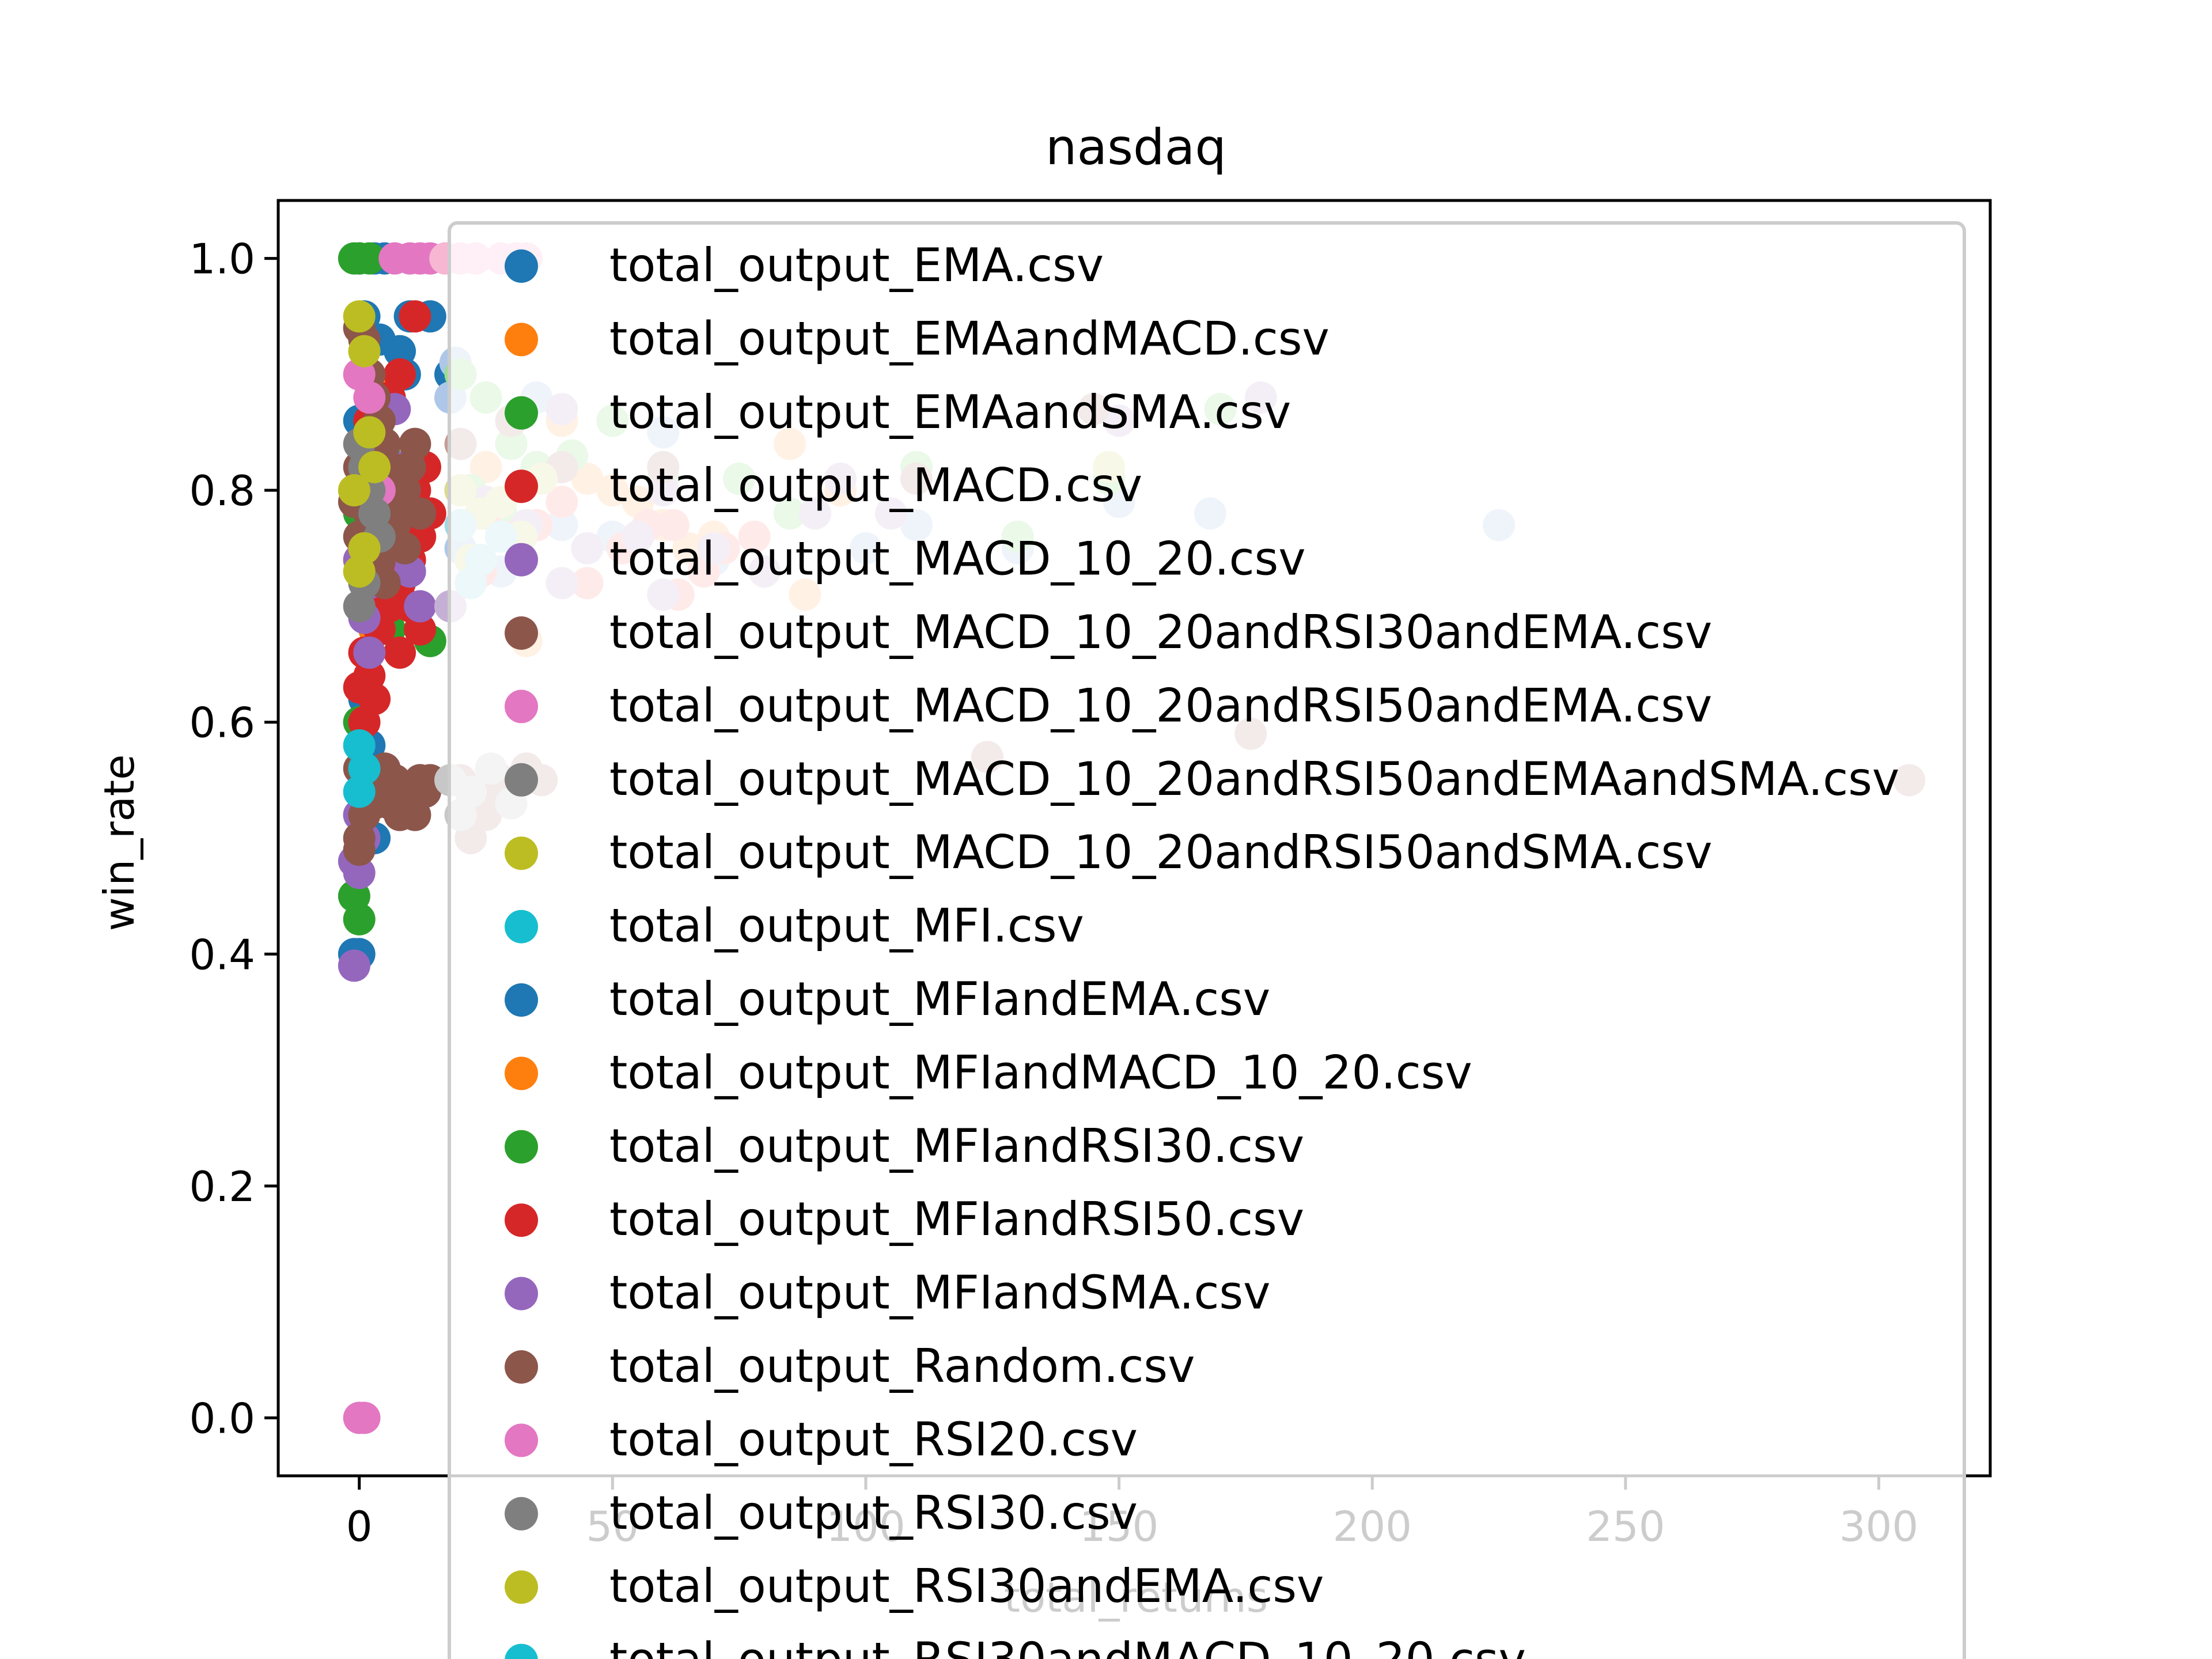 This screenshot has width=2212, height=1659. I want to click on legend-label: total_output_MFIandSMA.csv, so click(940, 1293).